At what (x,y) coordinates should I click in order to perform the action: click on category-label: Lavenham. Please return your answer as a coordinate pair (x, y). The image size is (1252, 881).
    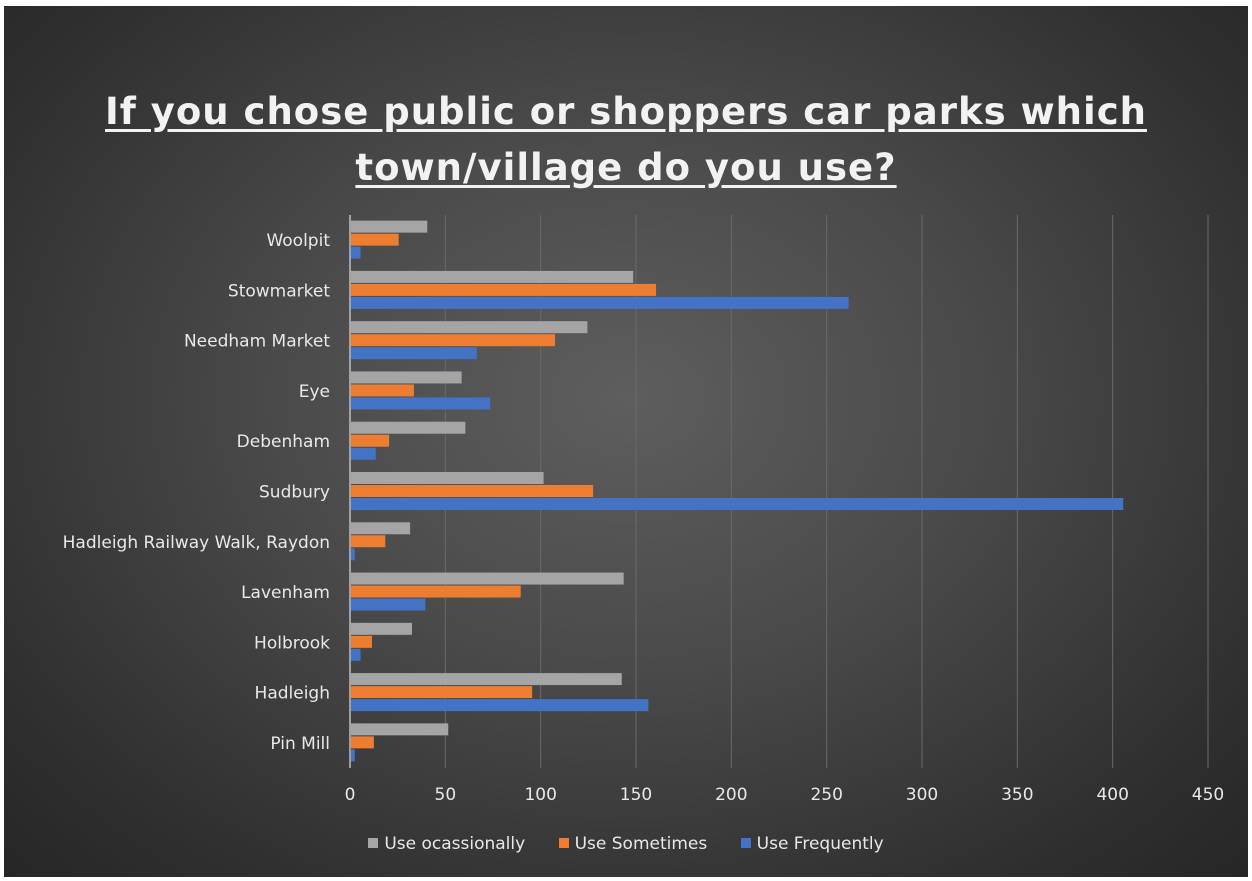
    Looking at the image, I should click on (285, 593).